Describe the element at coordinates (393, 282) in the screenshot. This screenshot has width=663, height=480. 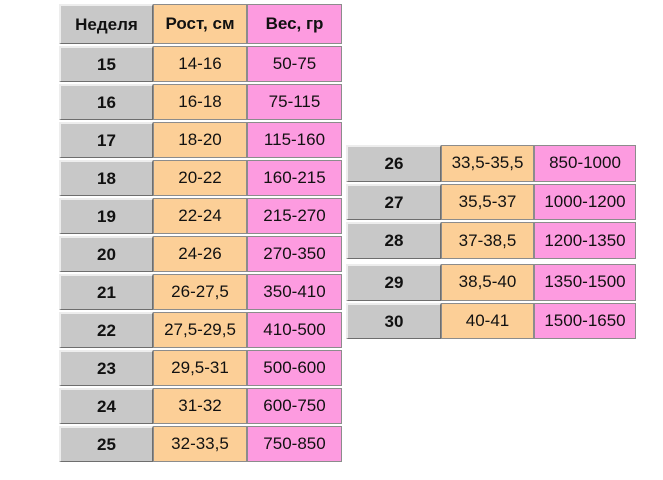
I see `week-cell: 29` at that location.